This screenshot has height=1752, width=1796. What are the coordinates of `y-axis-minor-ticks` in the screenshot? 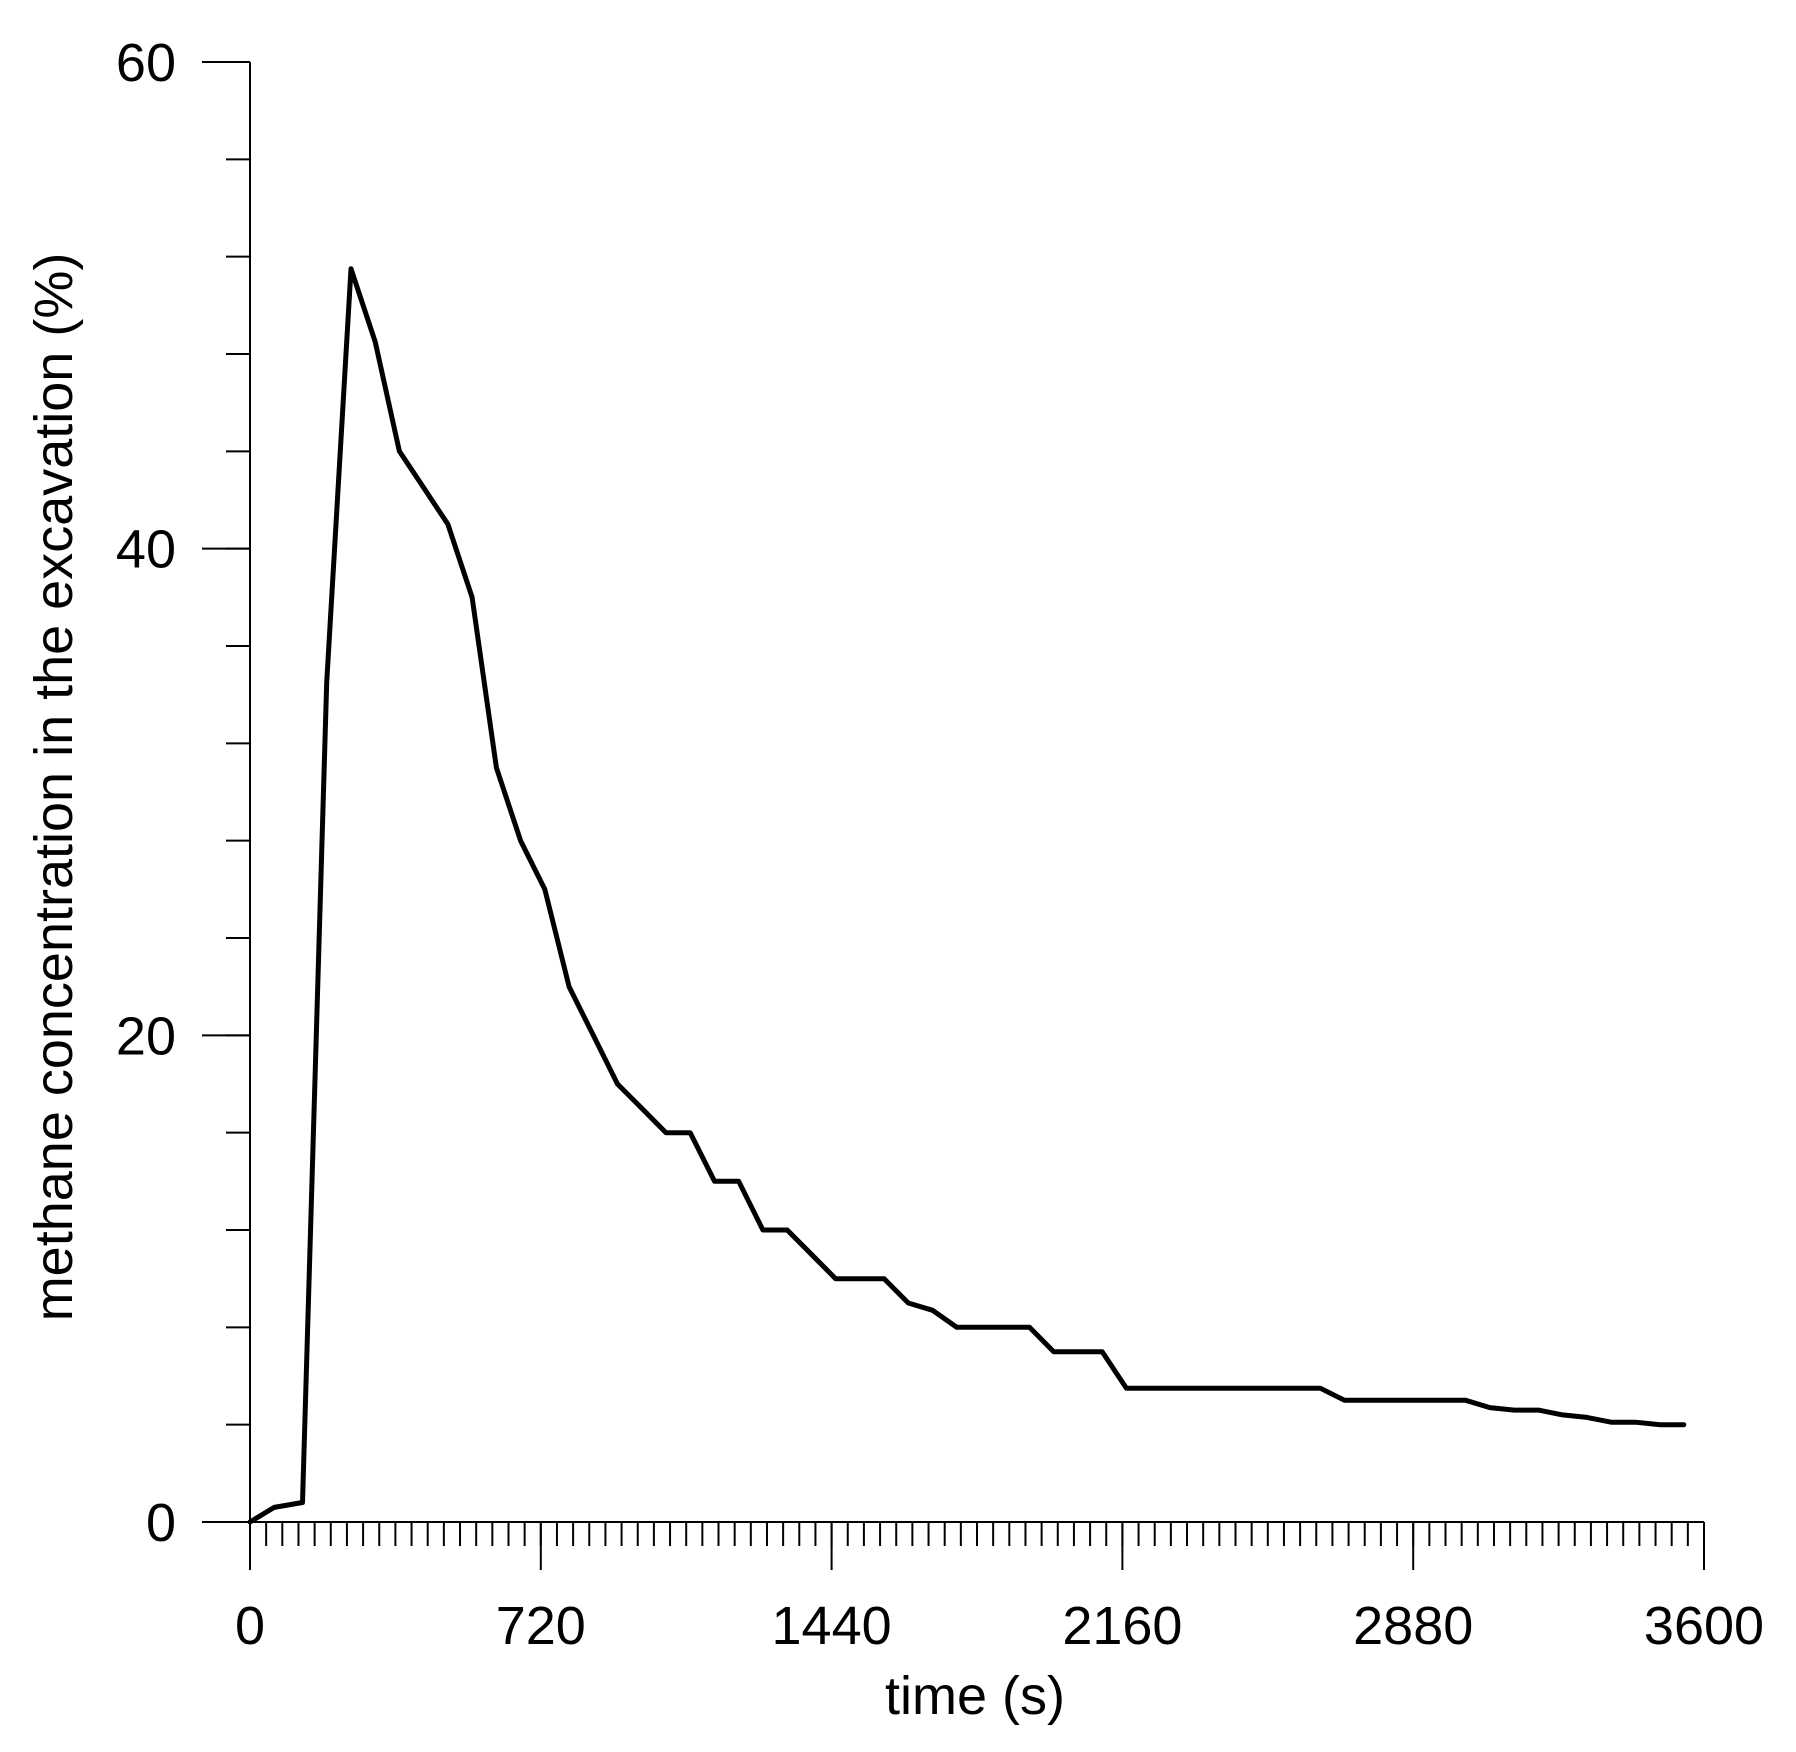 It's located at (238, 792).